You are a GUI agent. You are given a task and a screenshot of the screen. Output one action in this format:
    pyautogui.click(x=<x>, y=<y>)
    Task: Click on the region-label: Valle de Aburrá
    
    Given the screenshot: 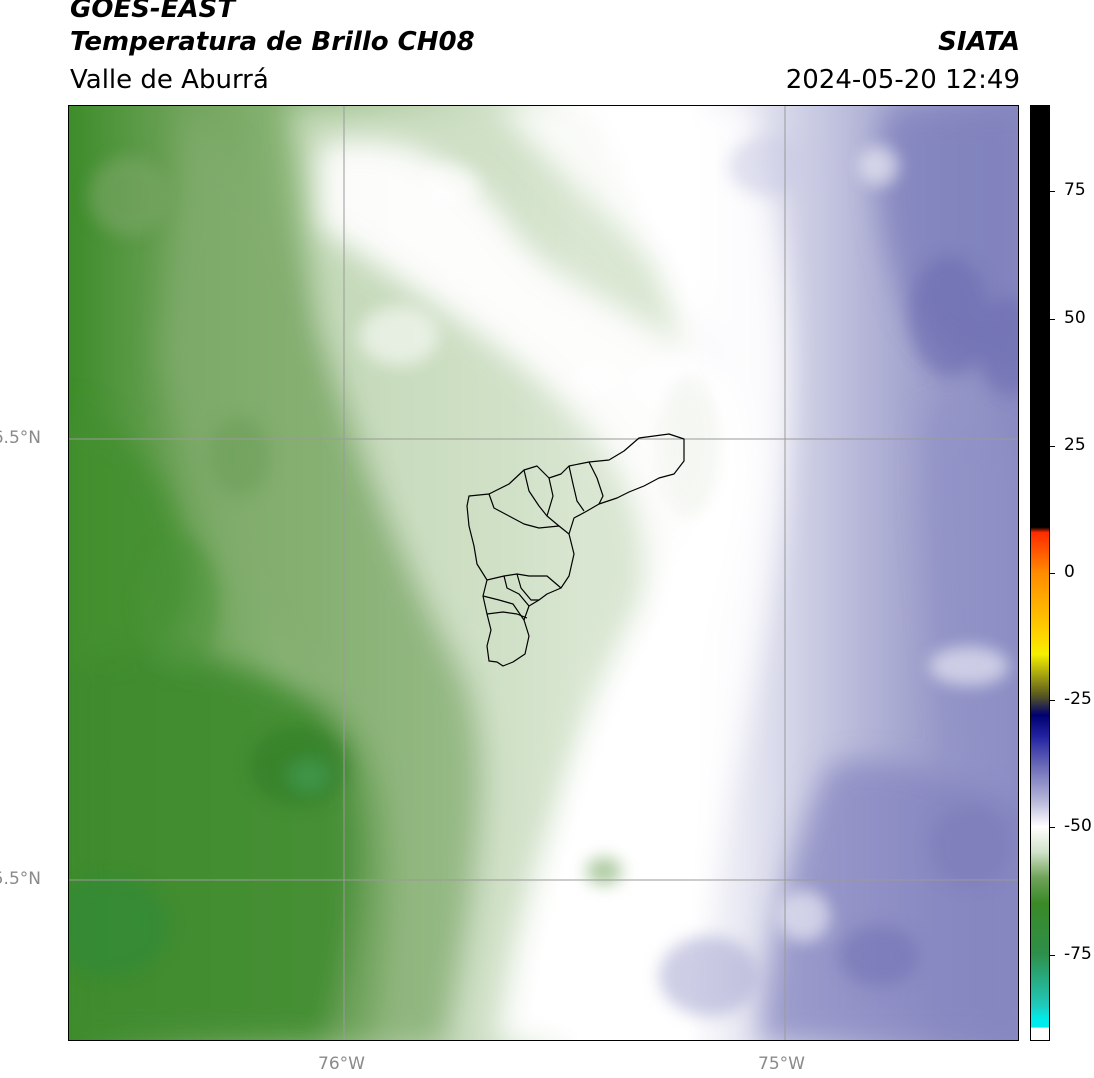 What is the action you would take?
    pyautogui.click(x=169, y=80)
    